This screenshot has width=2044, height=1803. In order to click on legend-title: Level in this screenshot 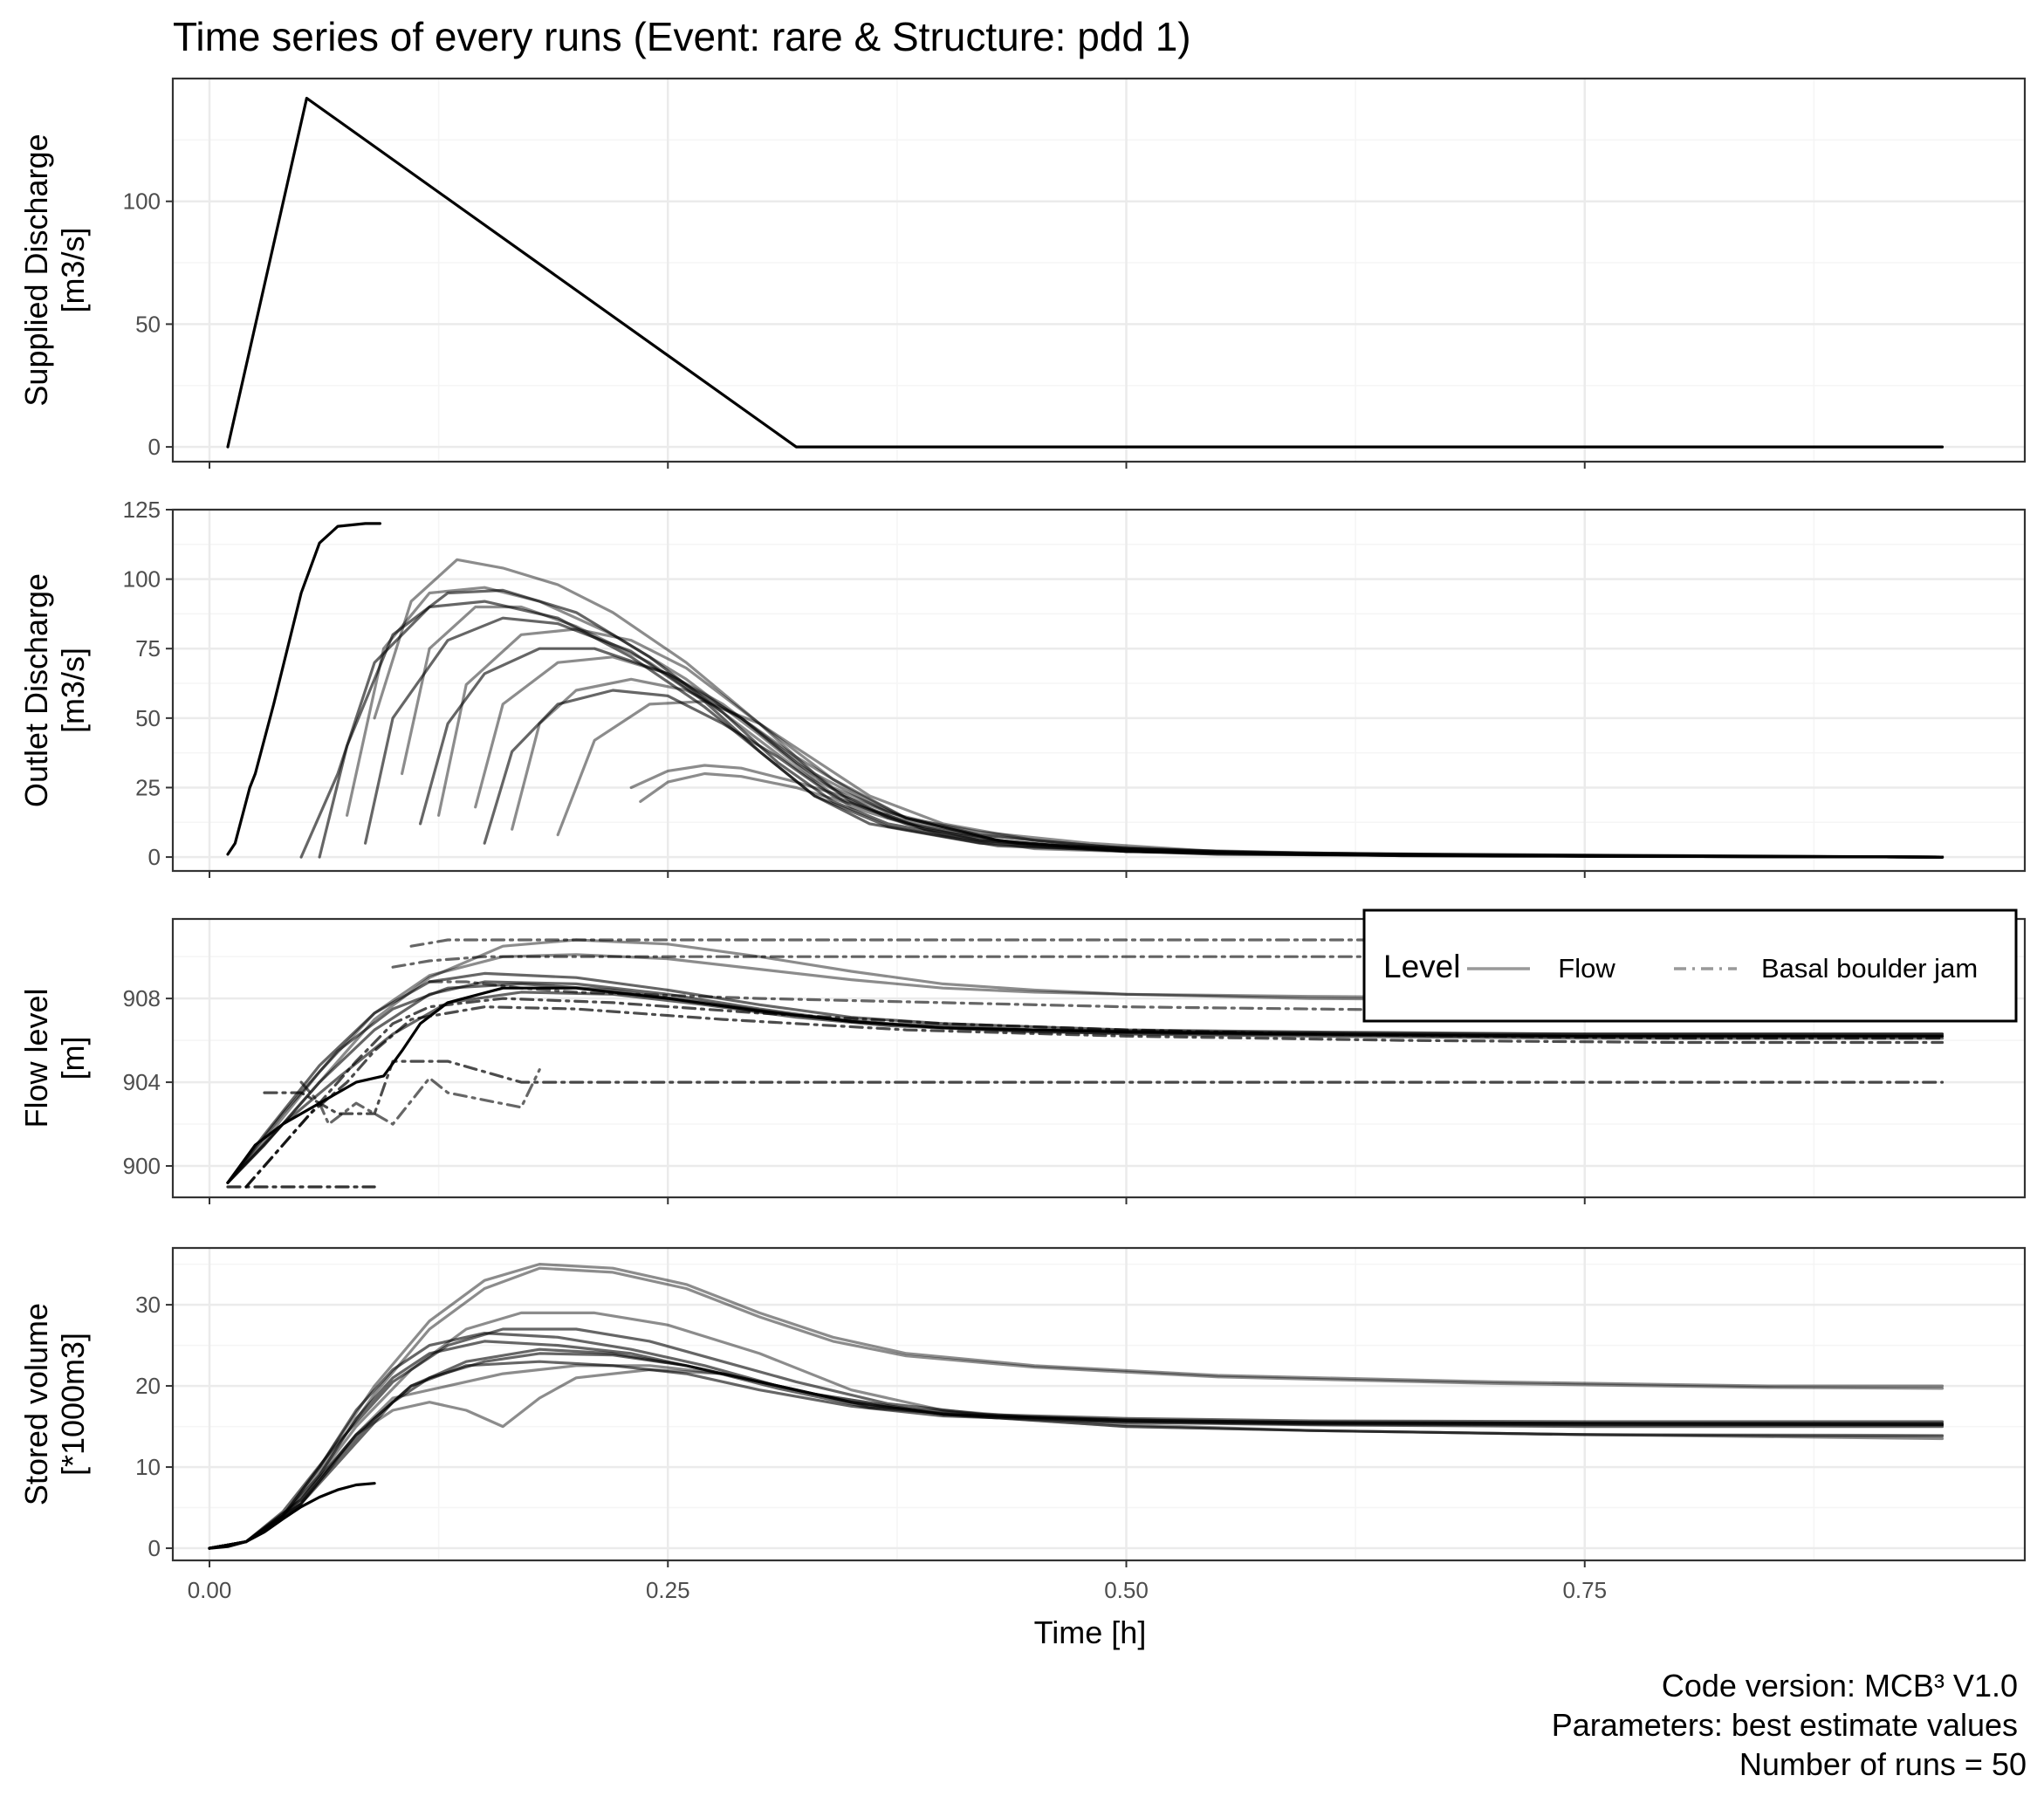, I will do `click(1421, 967)`.